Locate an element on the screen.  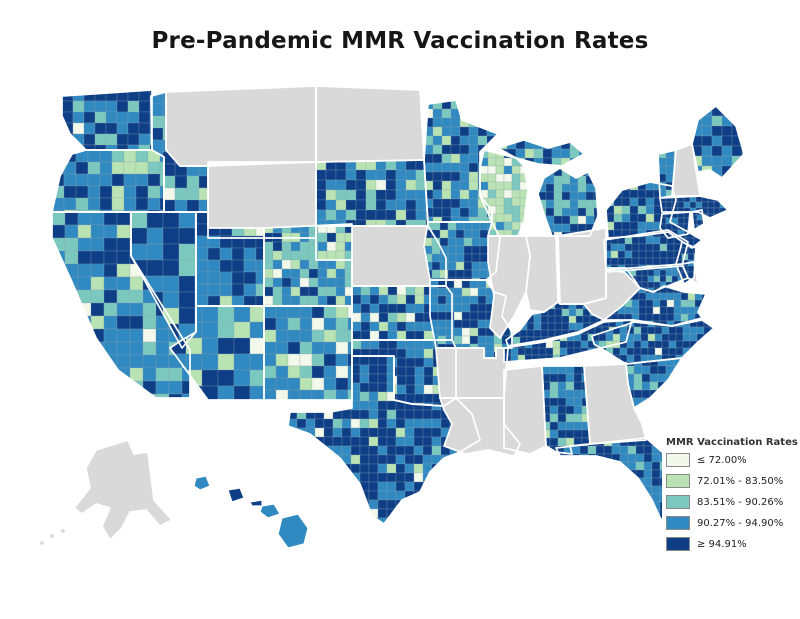
state-NJ-border is located at coordinates (686, 263).